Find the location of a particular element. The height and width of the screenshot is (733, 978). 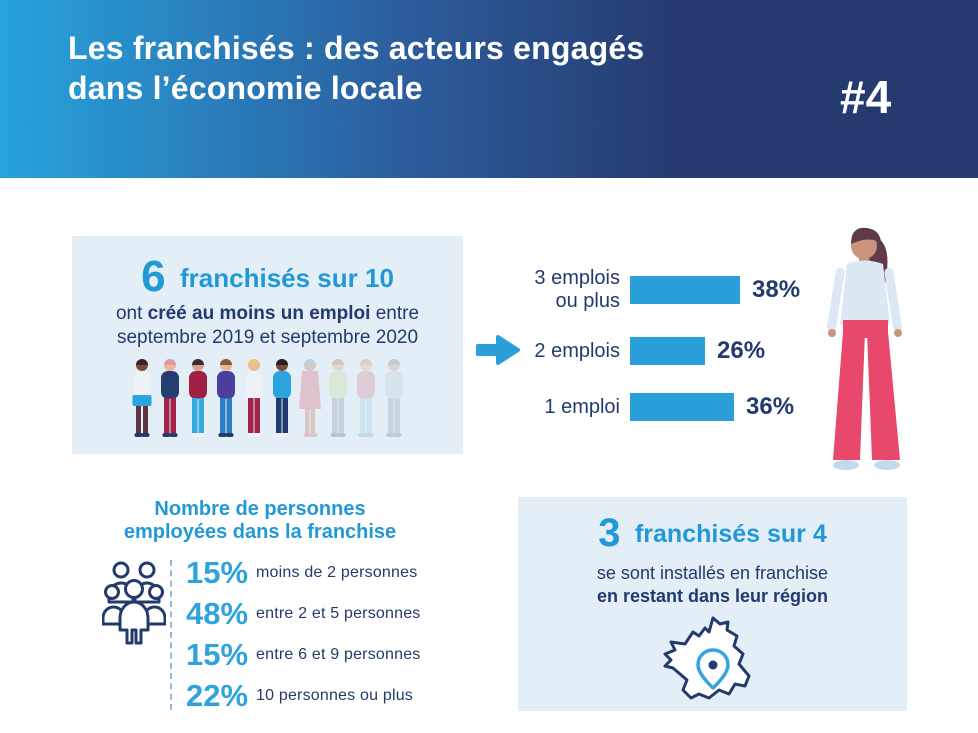

jobs-box-subline1: ont créé au moins un emploi entre is located at coordinates (267, 313).